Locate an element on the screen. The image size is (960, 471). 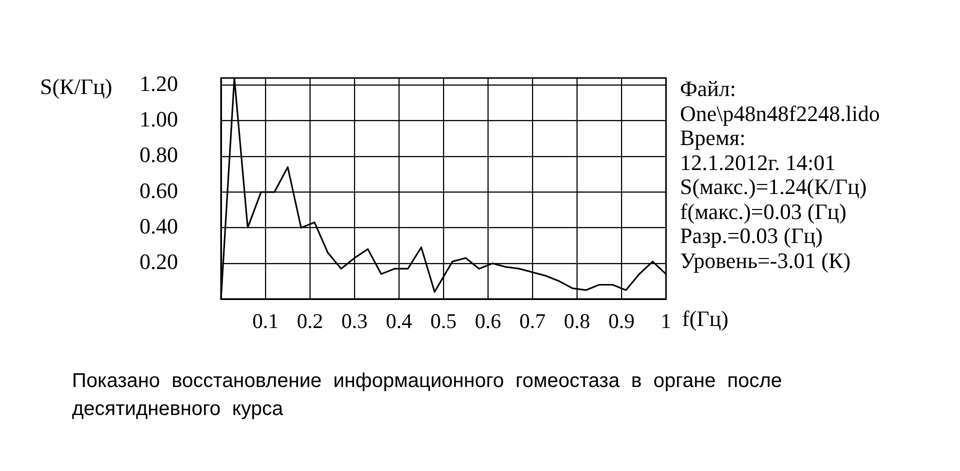
y-tick-label: 0.80 is located at coordinates (159, 155).